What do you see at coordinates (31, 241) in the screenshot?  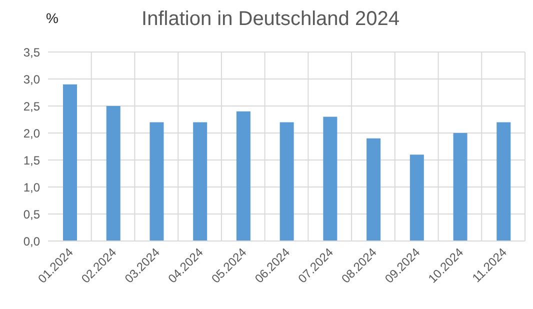 I see `y-tick-label: 0,0` at bounding box center [31, 241].